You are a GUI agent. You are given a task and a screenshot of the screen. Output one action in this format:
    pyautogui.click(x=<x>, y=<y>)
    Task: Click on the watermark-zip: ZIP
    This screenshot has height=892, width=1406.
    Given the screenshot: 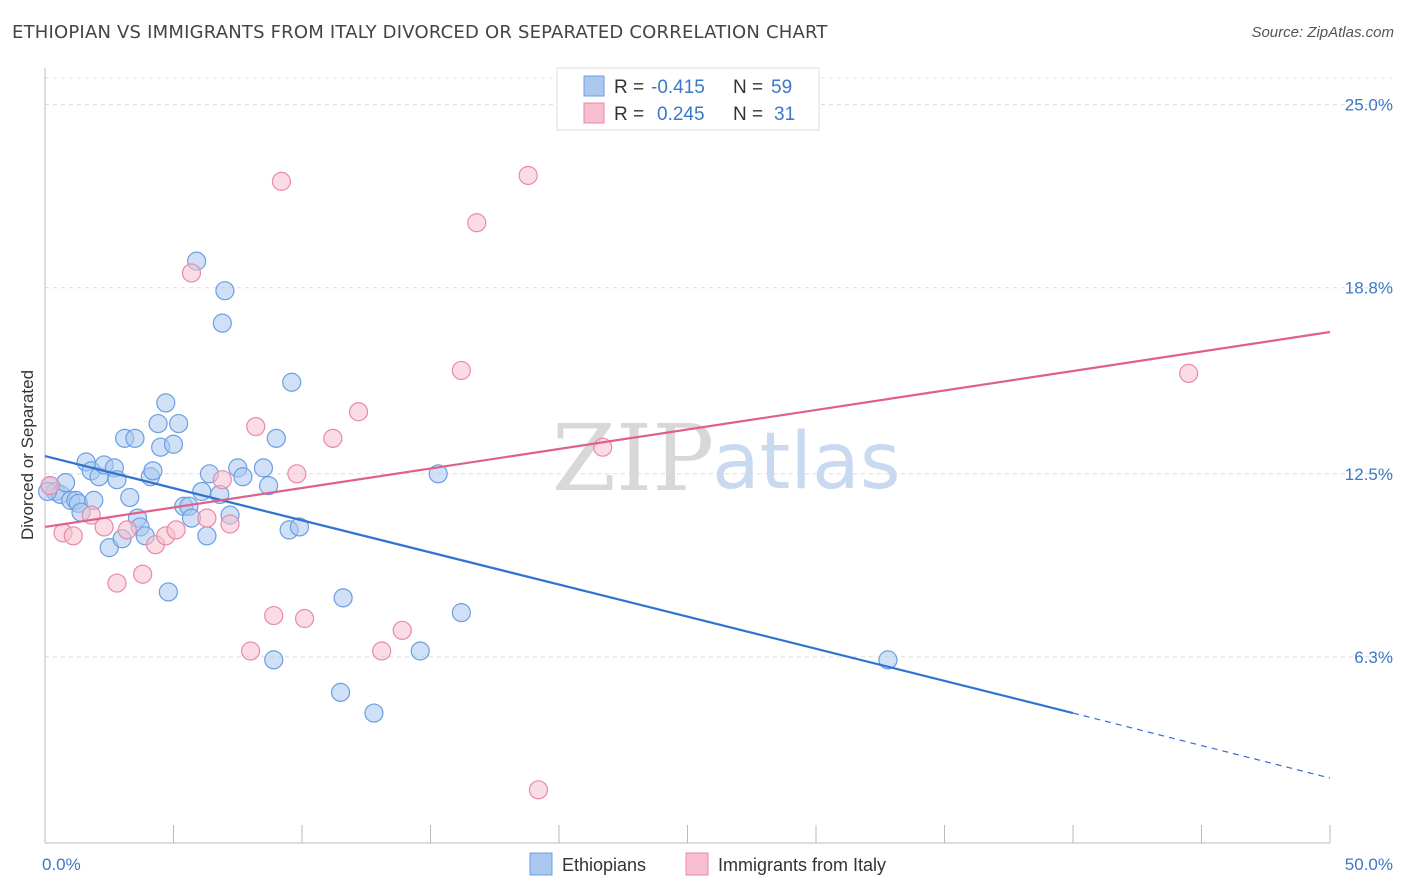 What is the action you would take?
    pyautogui.click(x=633, y=458)
    